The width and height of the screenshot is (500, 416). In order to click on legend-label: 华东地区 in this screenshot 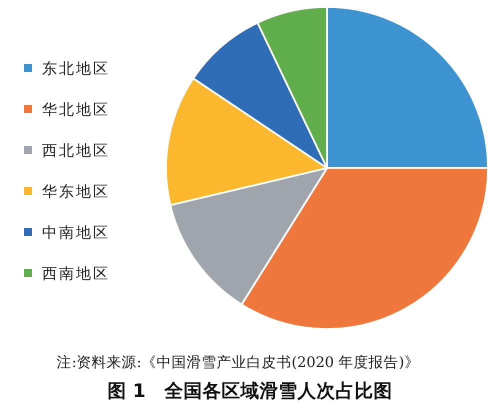, I will do `click(76, 191)`.